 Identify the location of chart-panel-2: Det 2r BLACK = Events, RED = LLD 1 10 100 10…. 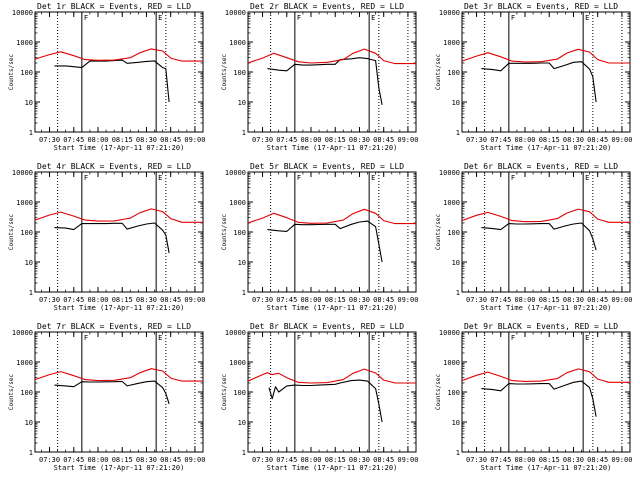
(319, 77).